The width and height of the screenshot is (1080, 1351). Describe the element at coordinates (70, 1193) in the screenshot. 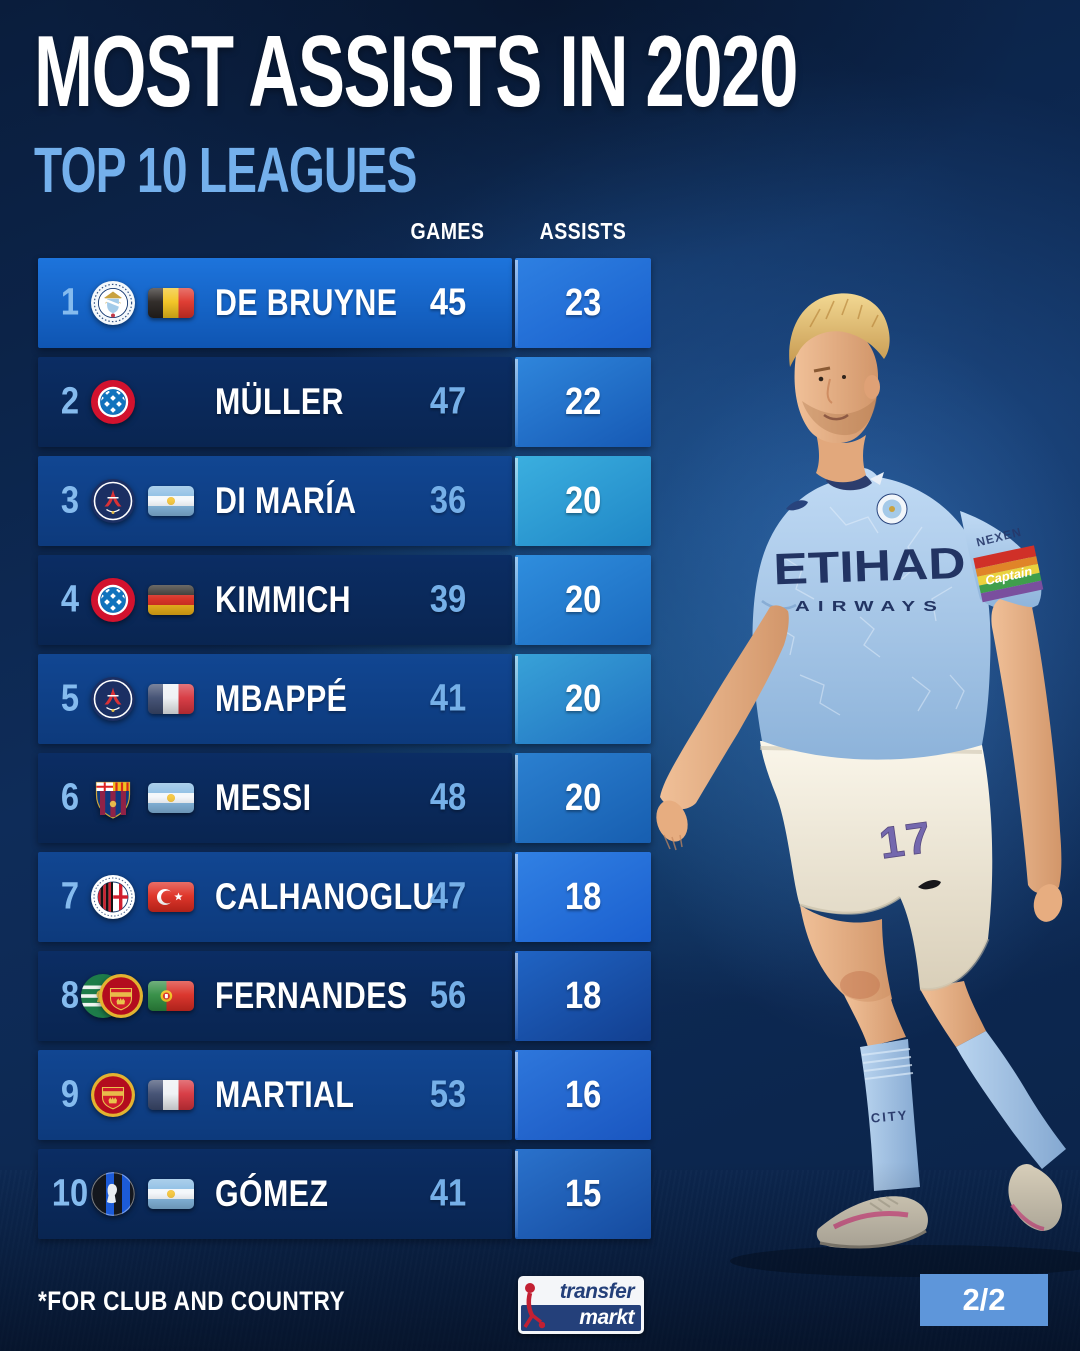

I see `rank-number: 10` at that location.